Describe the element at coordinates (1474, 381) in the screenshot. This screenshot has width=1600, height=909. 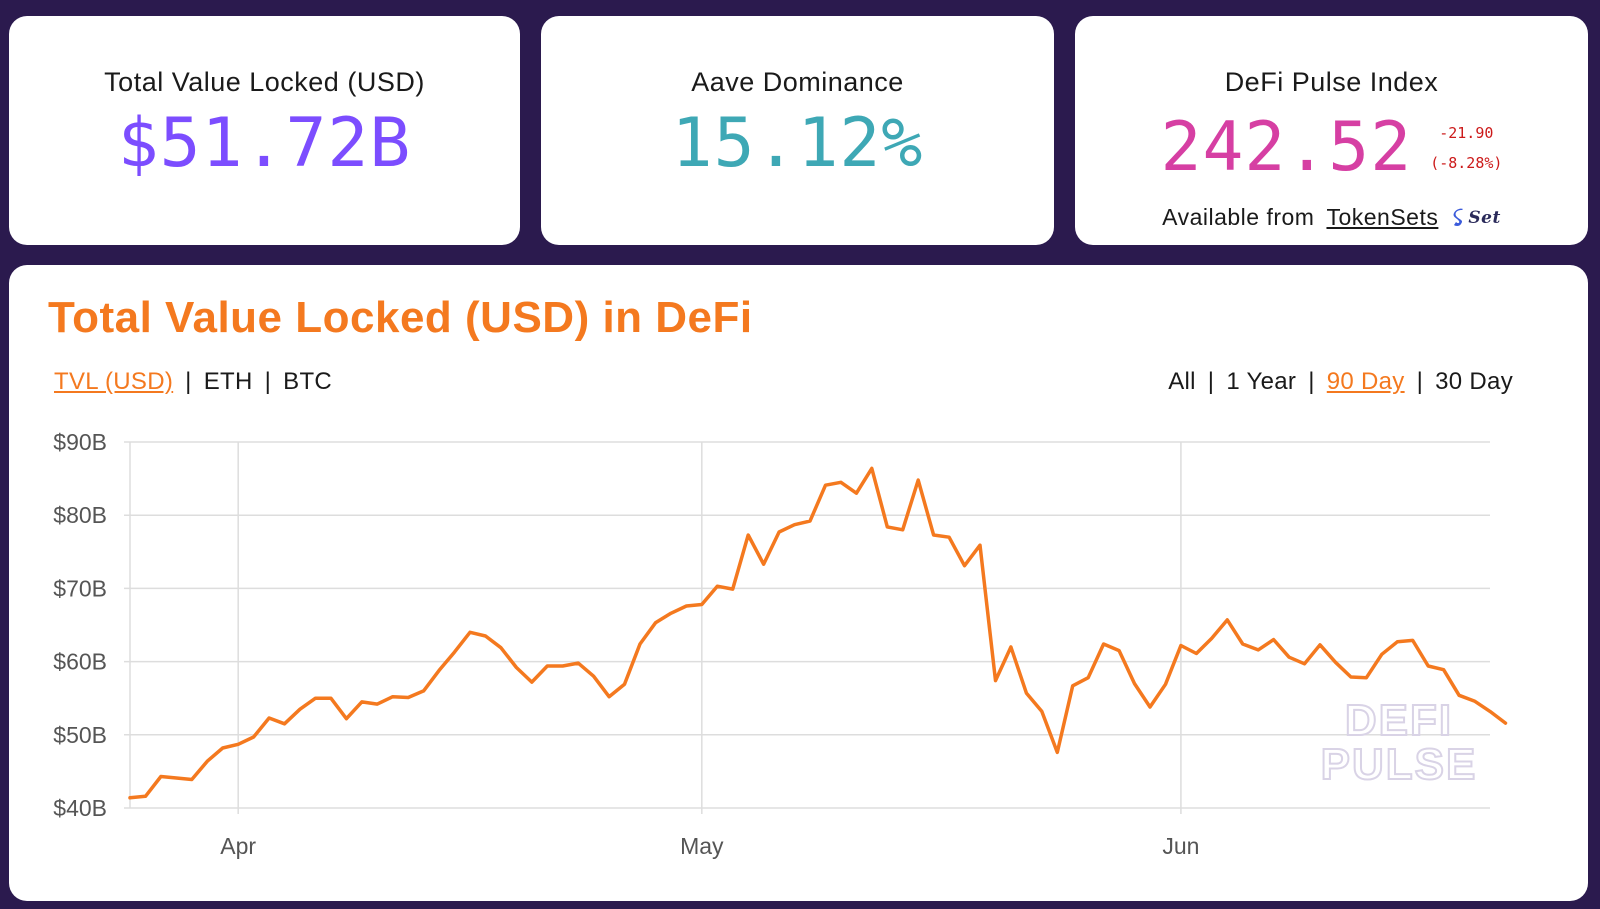
I see `range-toggle-30-day: 30 Day` at that location.